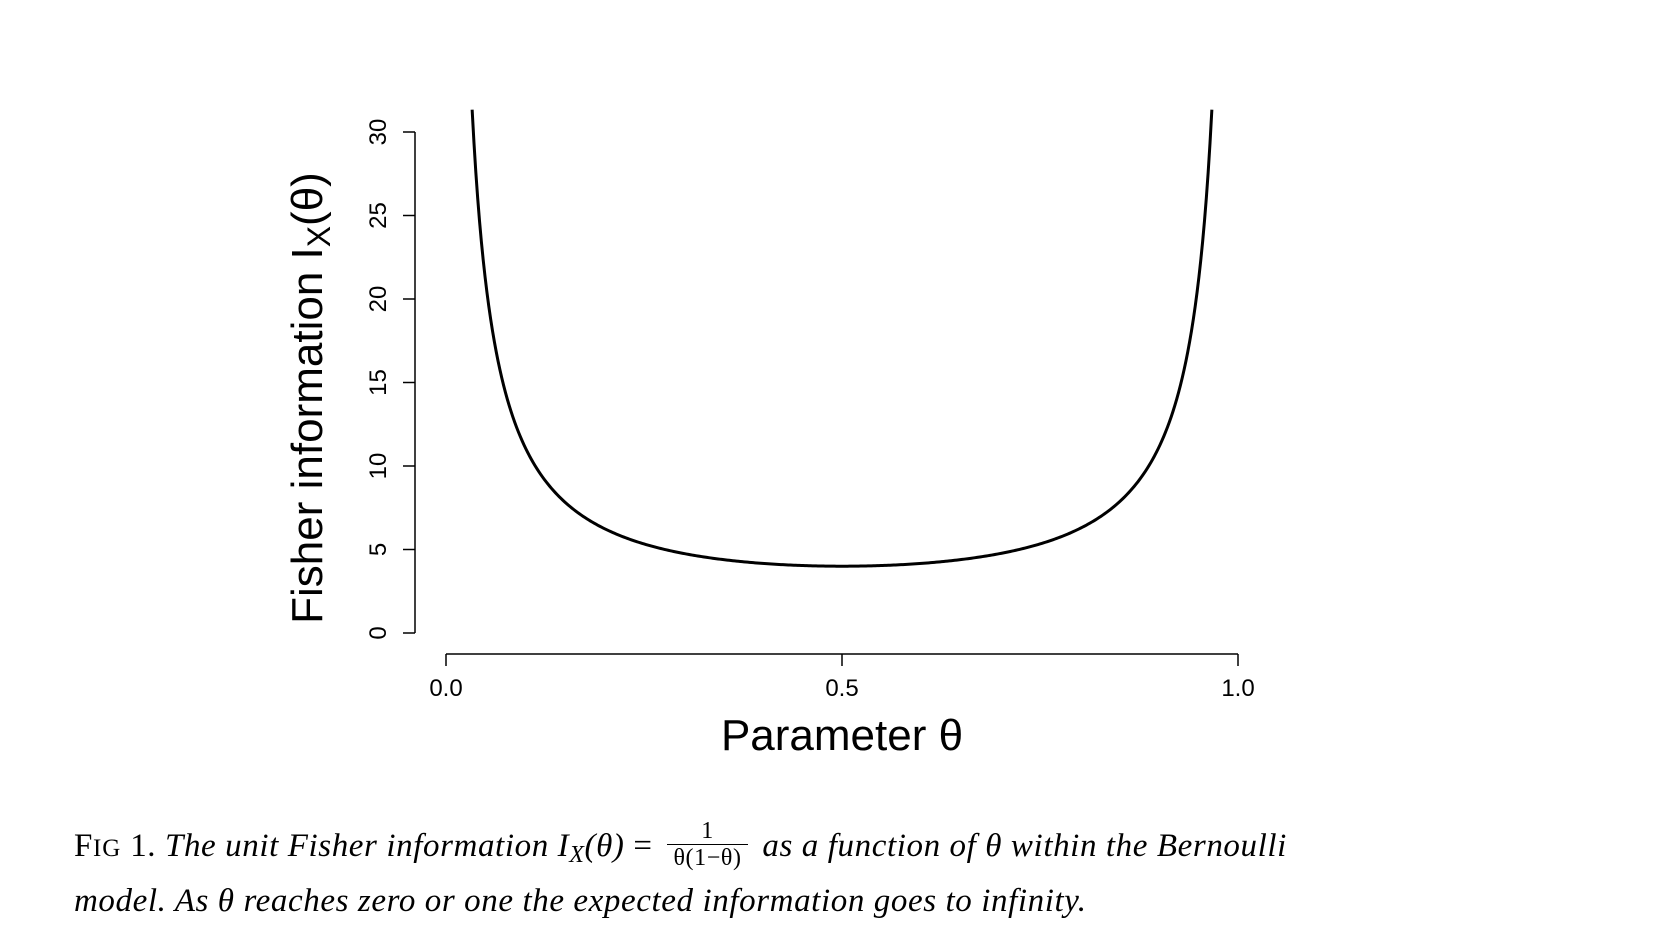  I want to click on y-axis: 0 5 10 15 20 25 30, so click(390, 379).